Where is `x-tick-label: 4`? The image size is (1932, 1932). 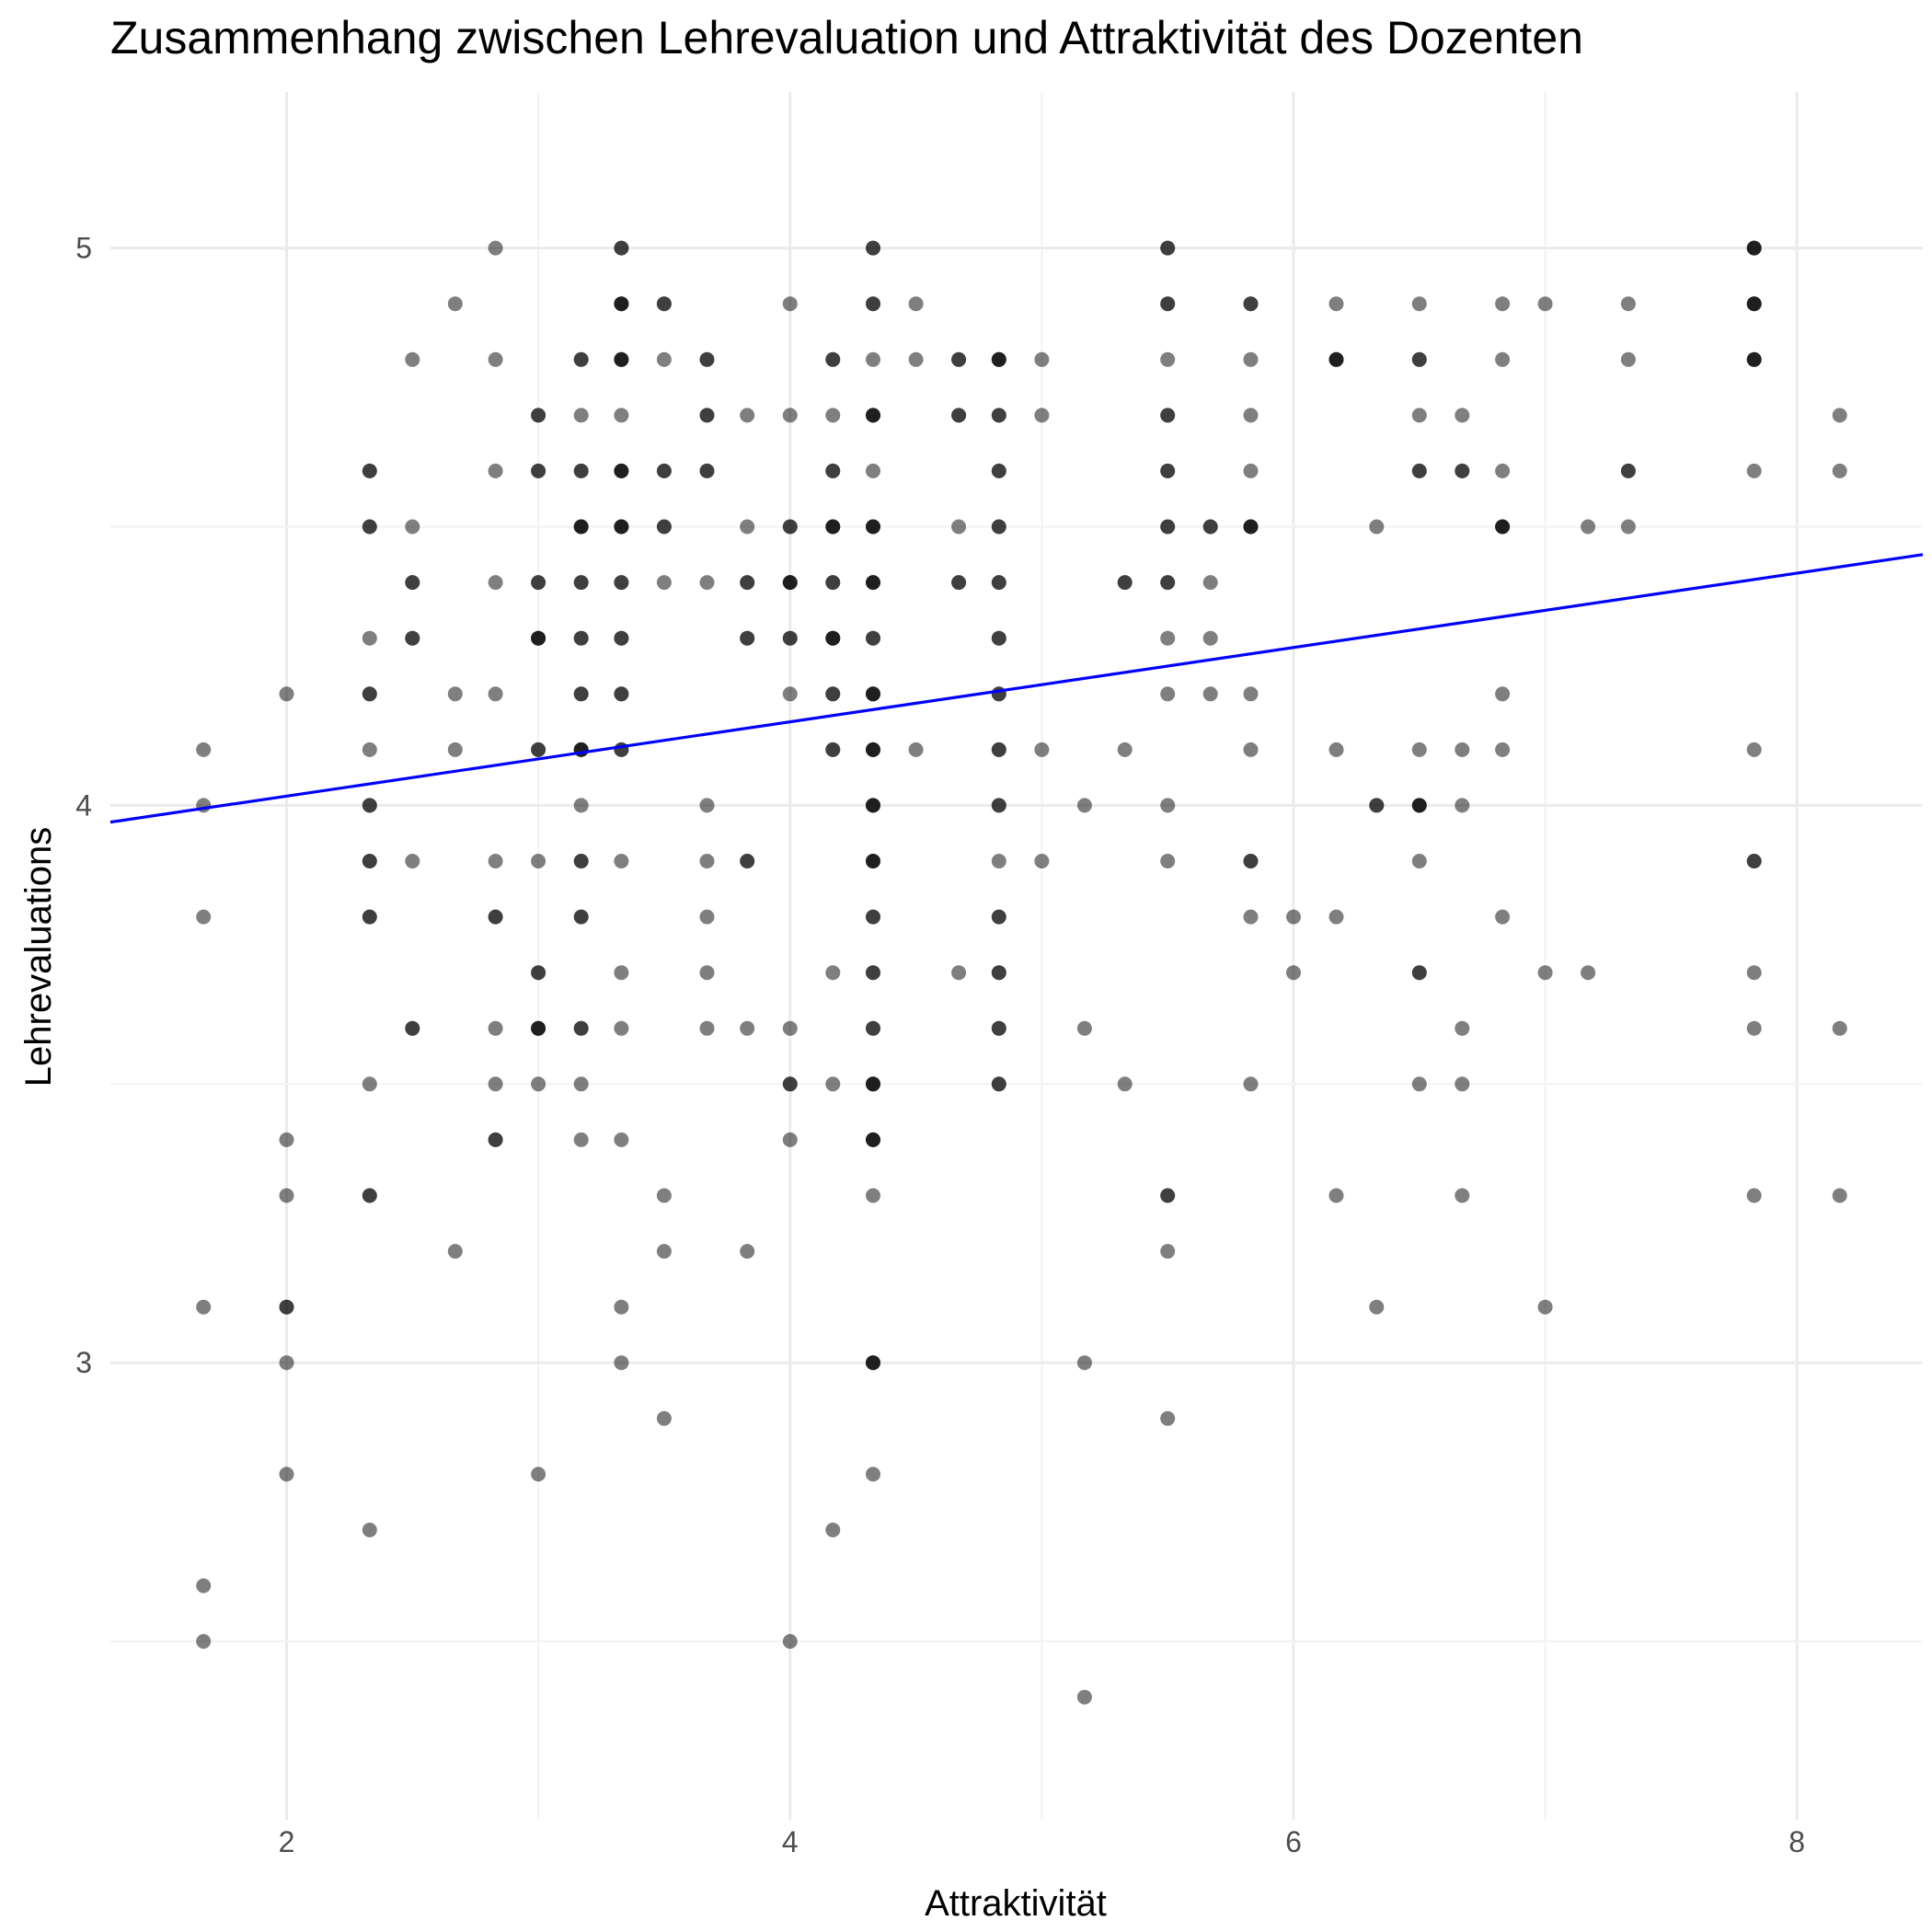
x-tick-label: 4 is located at coordinates (790, 1841).